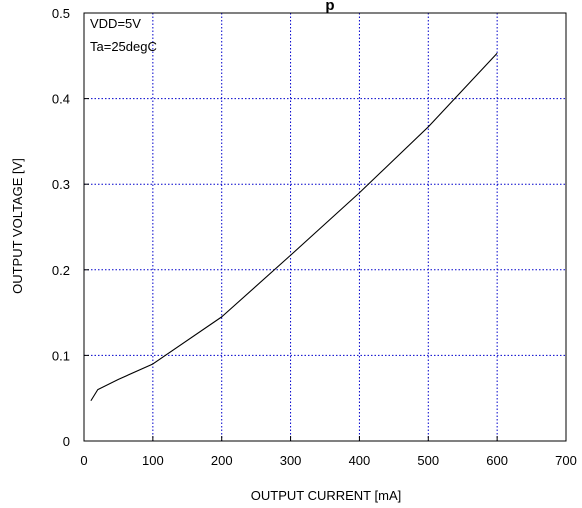 Image resolution: width=582 pixels, height=508 pixels. I want to click on x-tick-label: 700, so click(566, 460).